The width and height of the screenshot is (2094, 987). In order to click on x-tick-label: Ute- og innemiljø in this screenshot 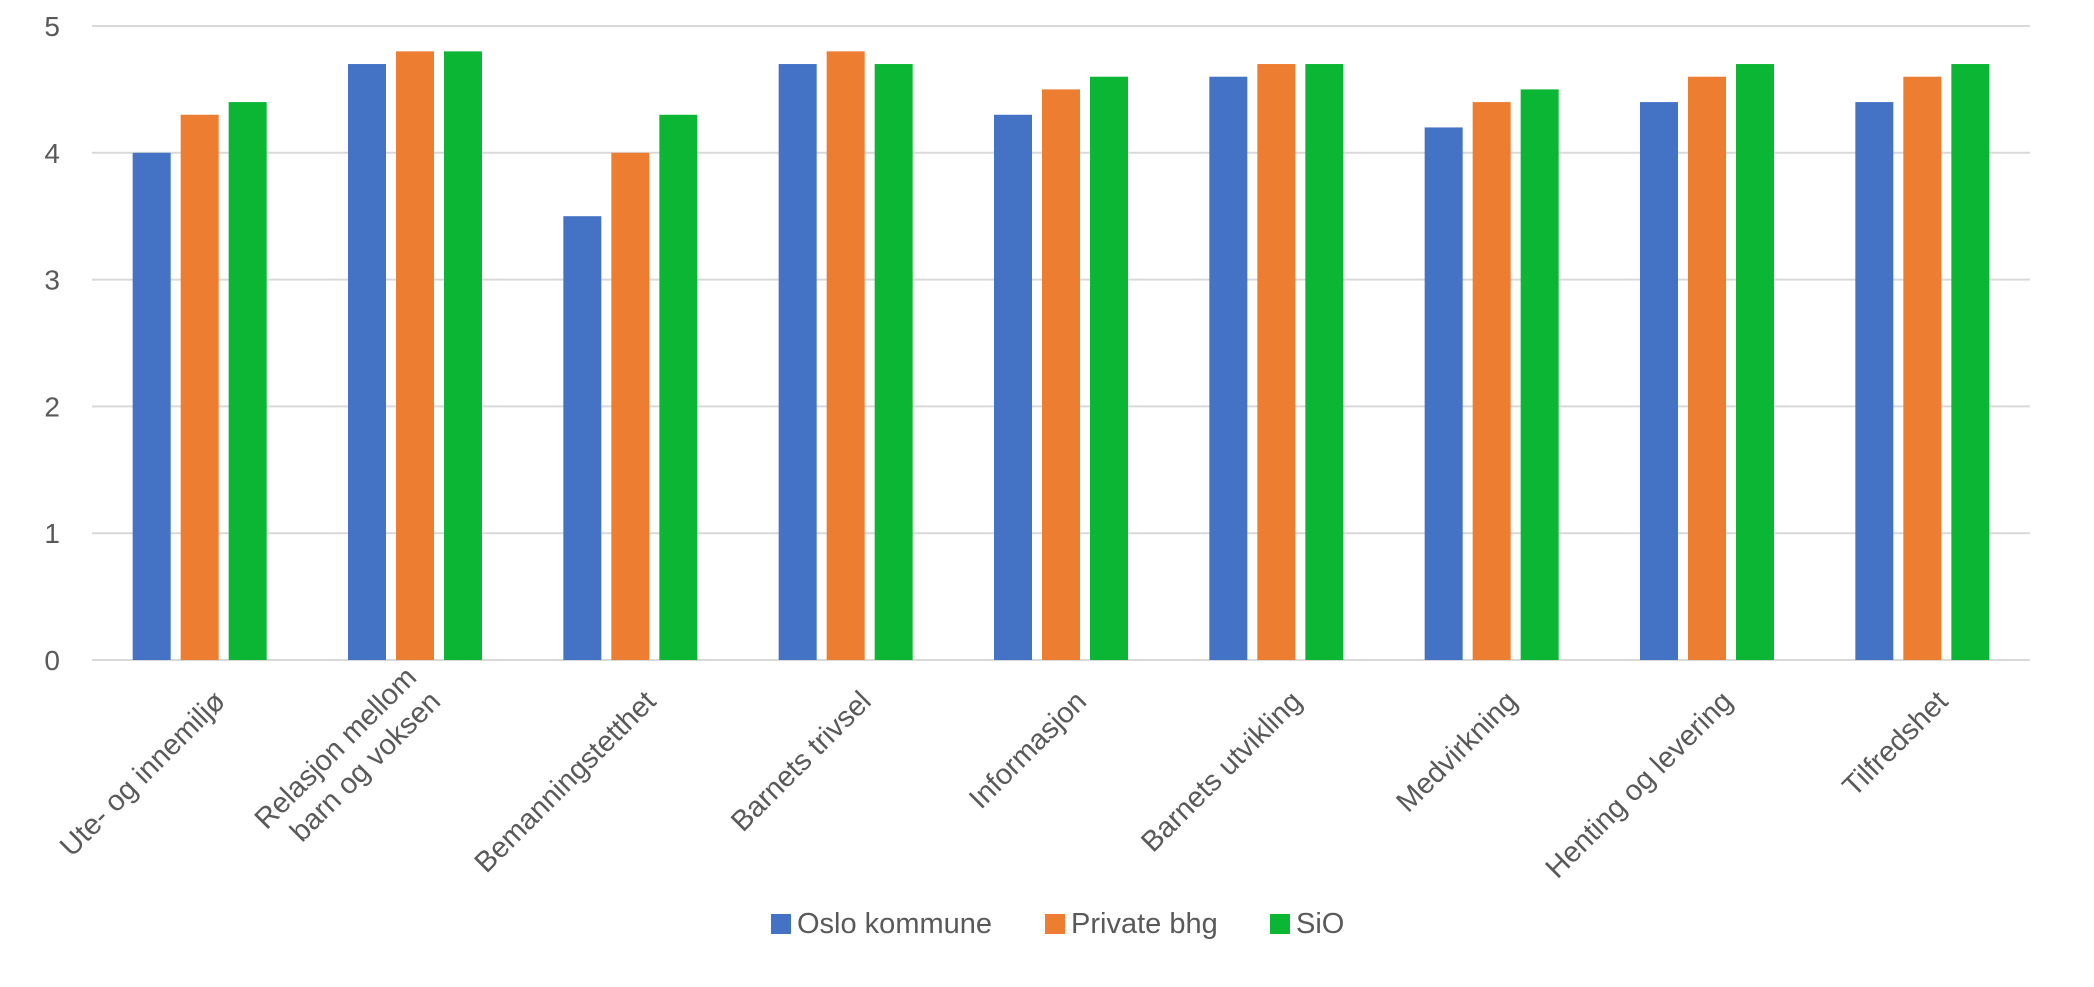, I will do `click(143, 774)`.